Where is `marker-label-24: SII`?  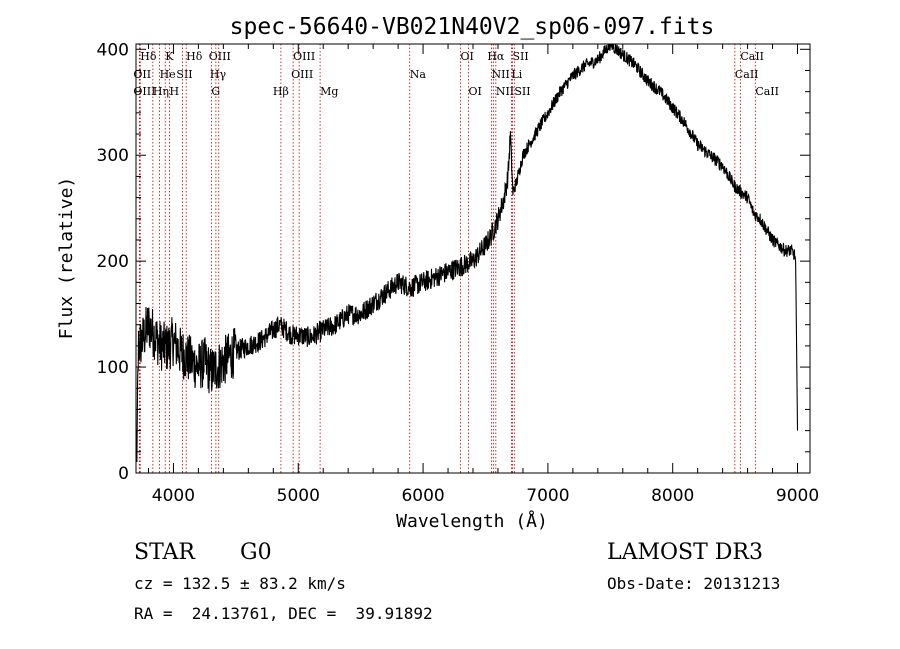
marker-label-24: SII is located at coordinates (522, 91).